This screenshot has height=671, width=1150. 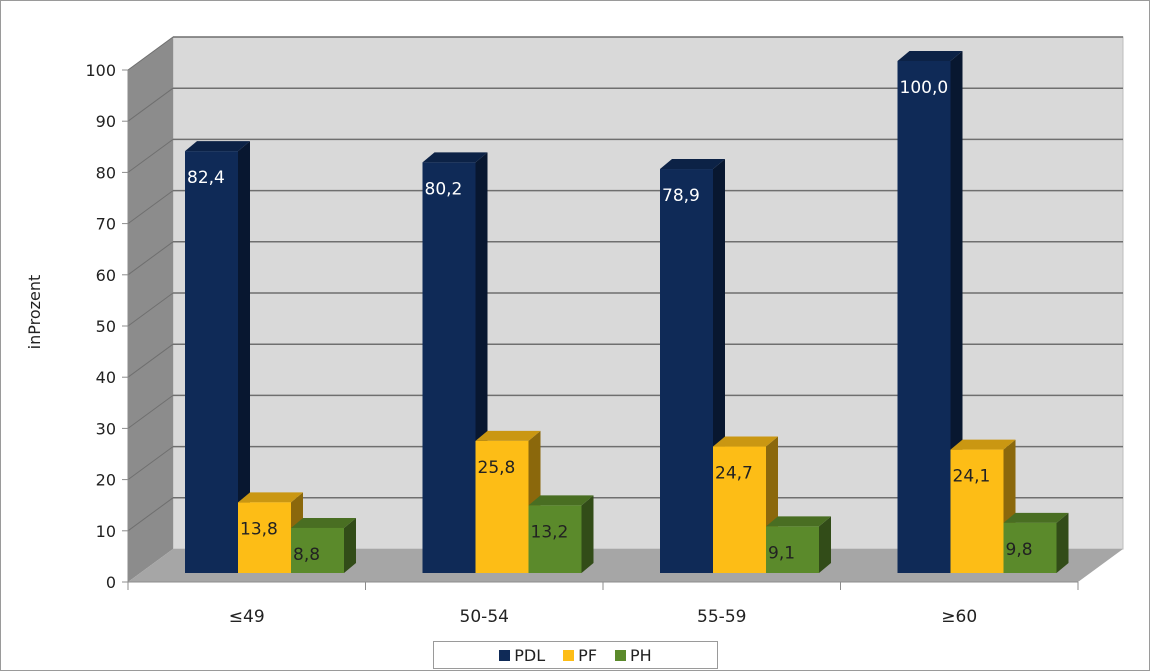 I want to click on data-label-pf: 13,8, so click(x=259, y=529).